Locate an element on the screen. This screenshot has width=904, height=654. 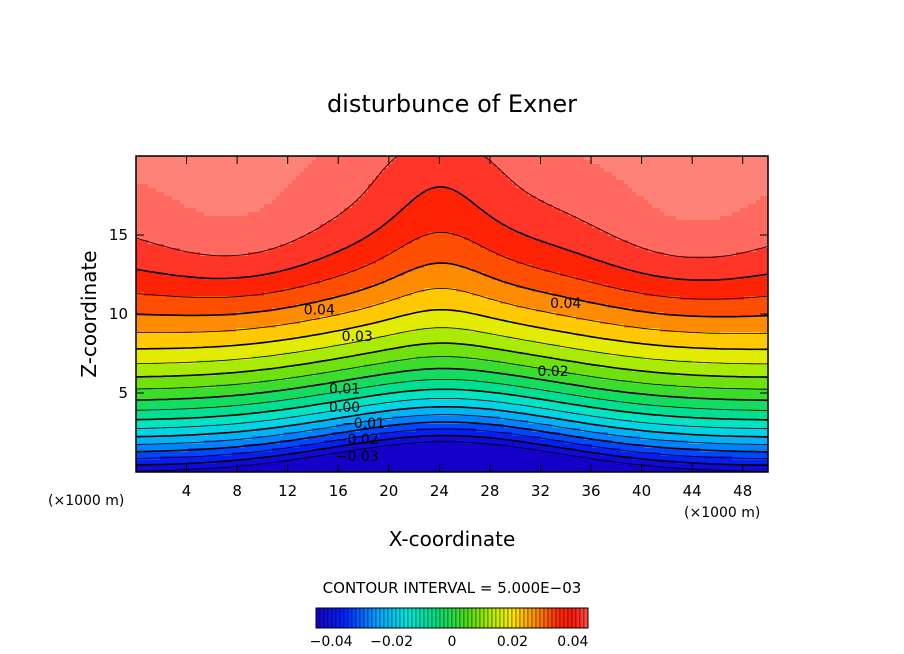
contour-value-label: −0.03 is located at coordinates (357, 457).